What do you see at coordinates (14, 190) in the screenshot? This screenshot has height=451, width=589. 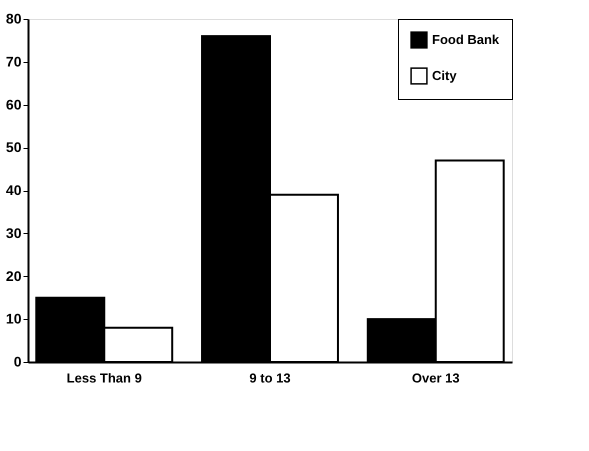 I see `y-tick-label: 40` at bounding box center [14, 190].